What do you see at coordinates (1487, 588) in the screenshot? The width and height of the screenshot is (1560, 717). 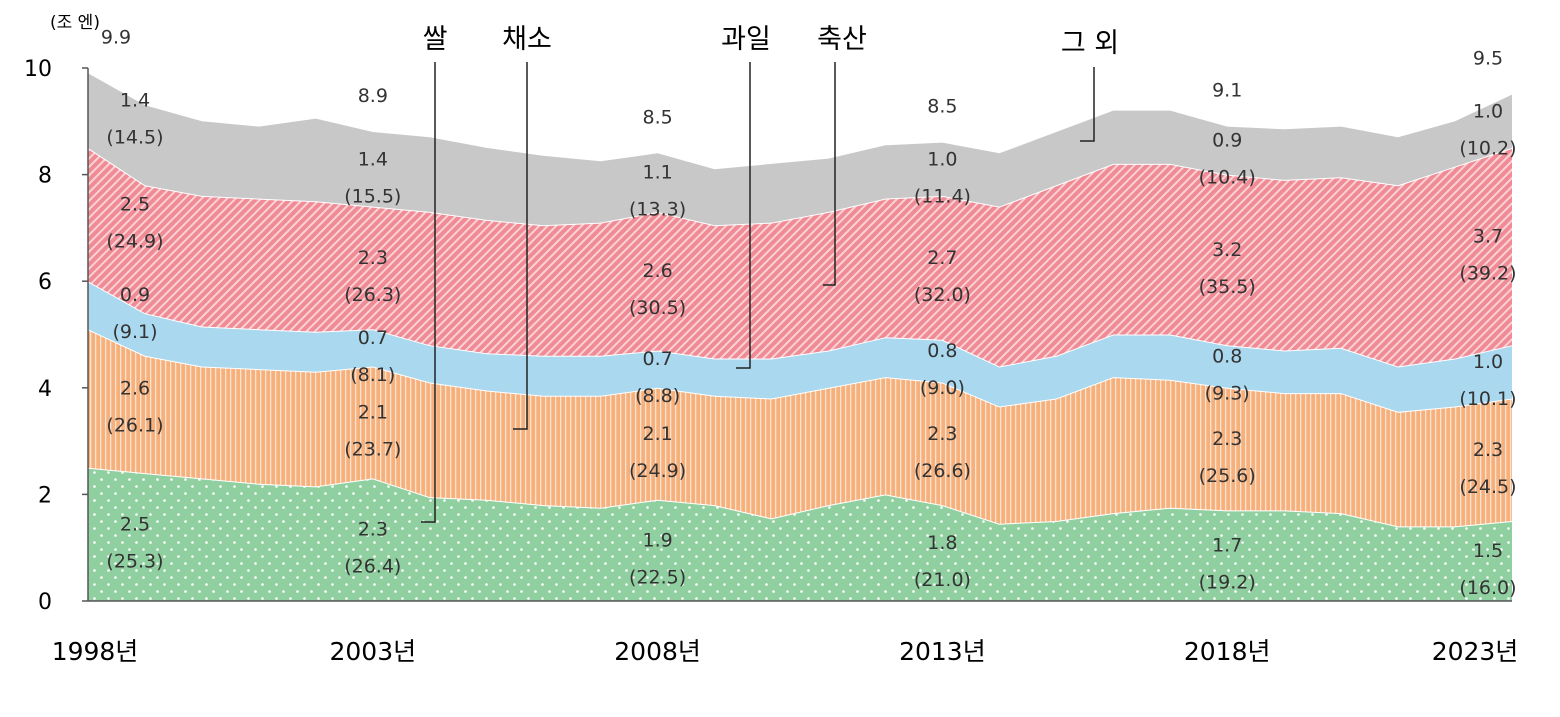 I see `share-label: (16.0)` at bounding box center [1487, 588].